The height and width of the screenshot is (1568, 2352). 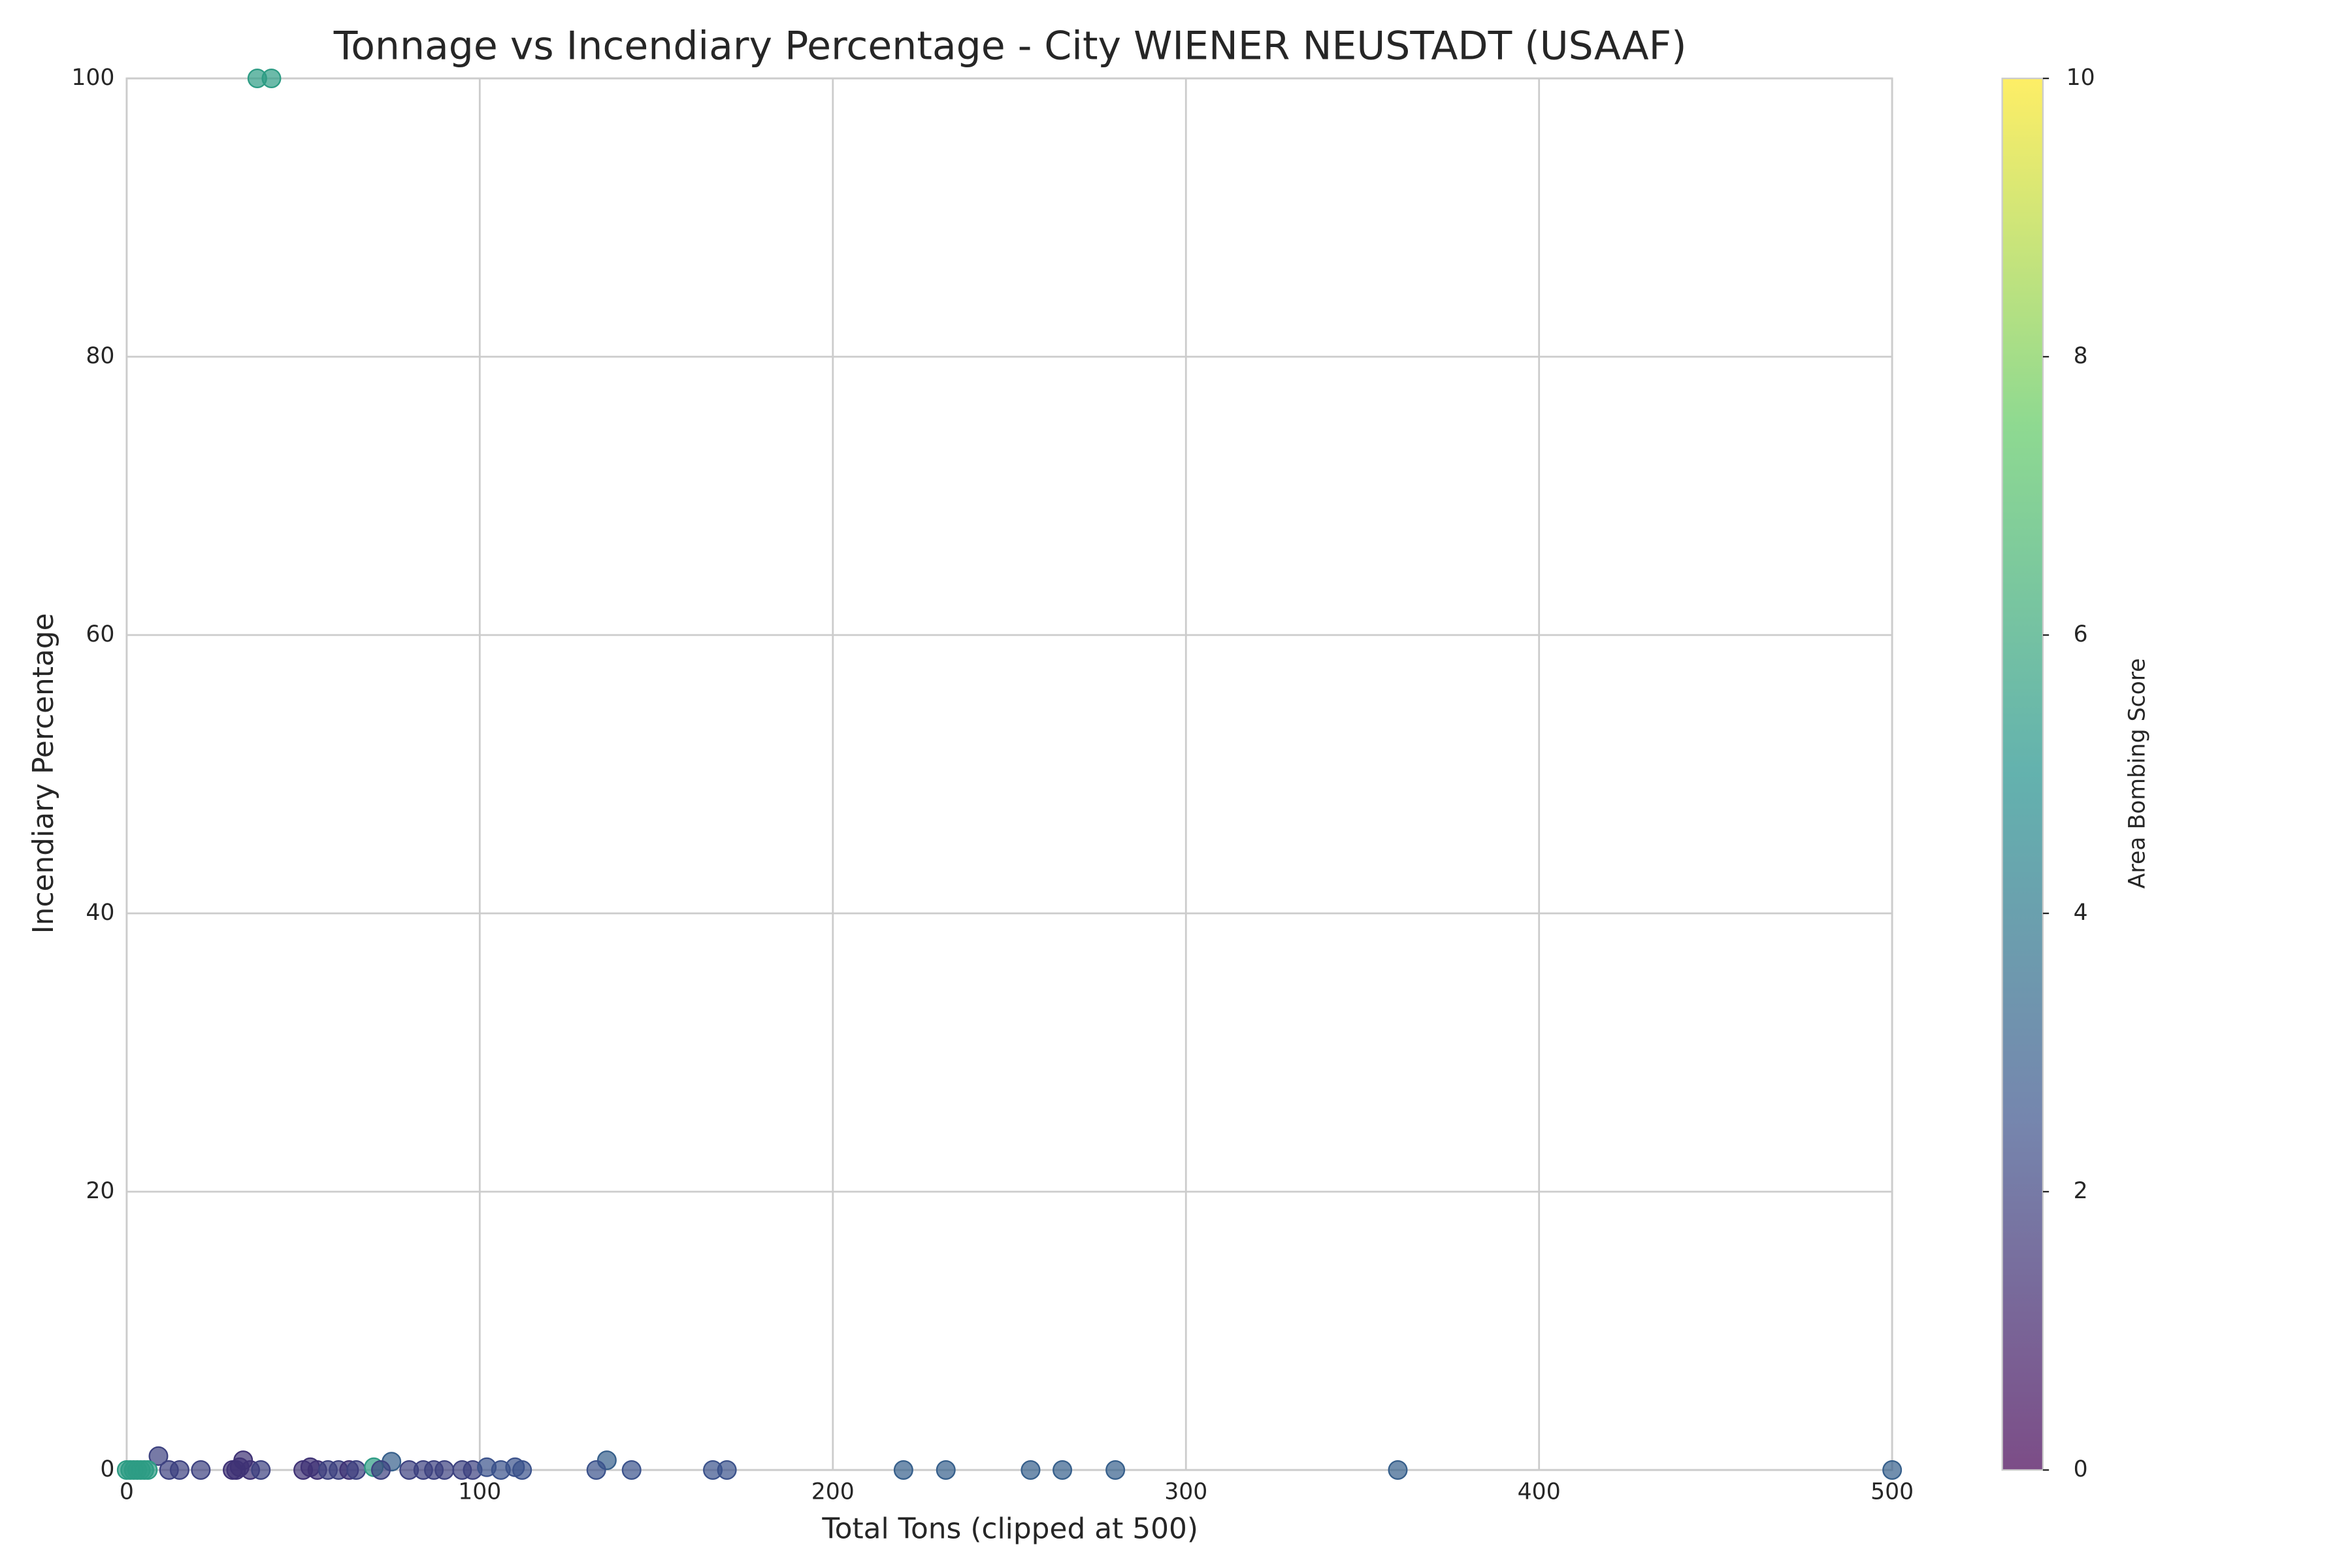 What do you see at coordinates (2081, 634) in the screenshot?
I see `colorbar-tick-label: 6` at bounding box center [2081, 634].